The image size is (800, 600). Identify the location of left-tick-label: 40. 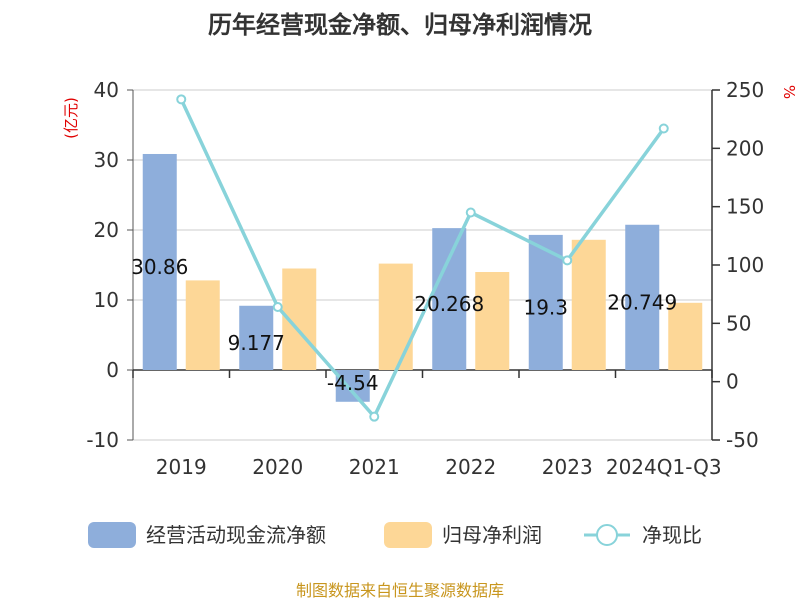
(106, 90).